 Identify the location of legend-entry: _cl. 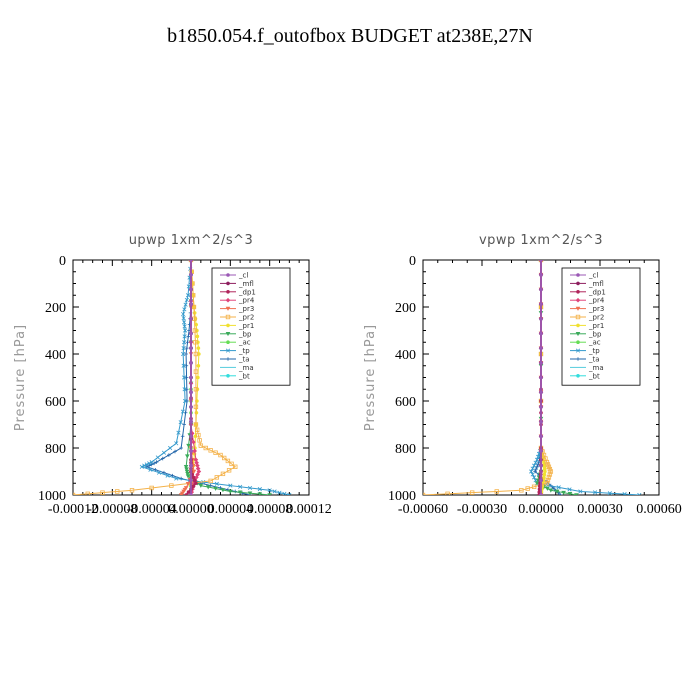
(593, 276).